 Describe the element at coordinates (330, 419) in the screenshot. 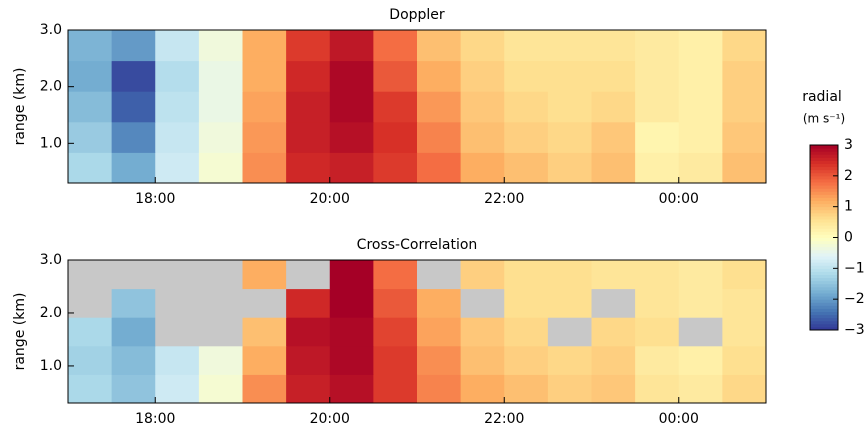

I see `x-tick-label: 20:00` at that location.